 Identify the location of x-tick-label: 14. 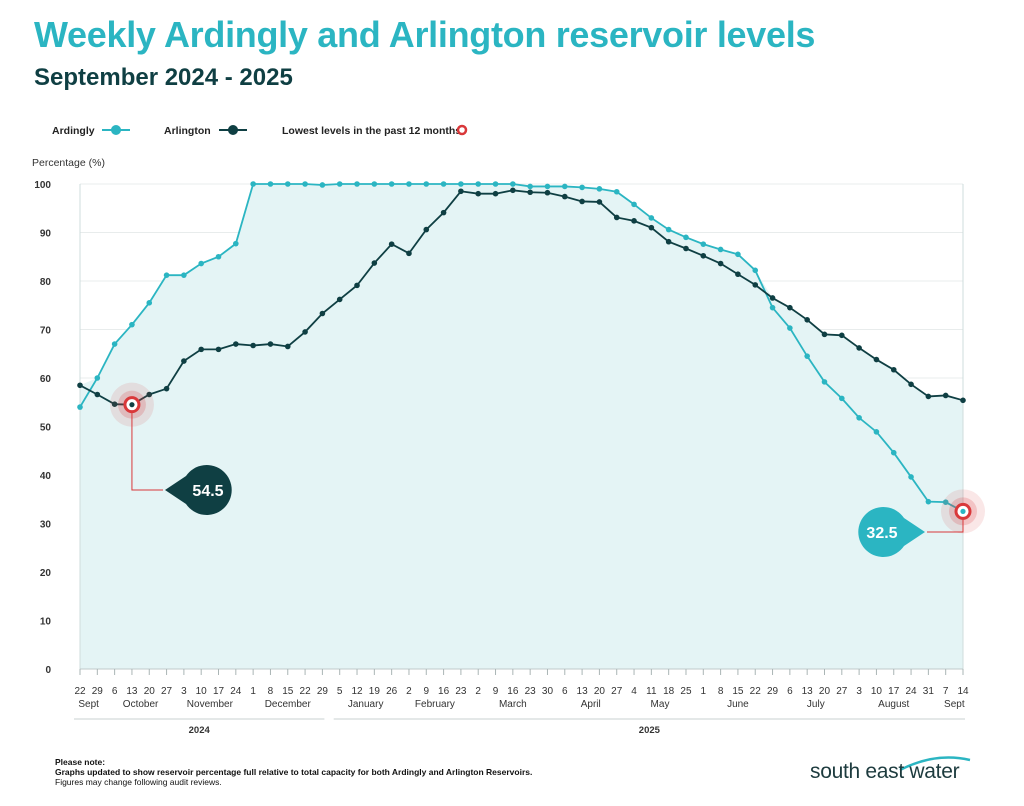
(963, 691).